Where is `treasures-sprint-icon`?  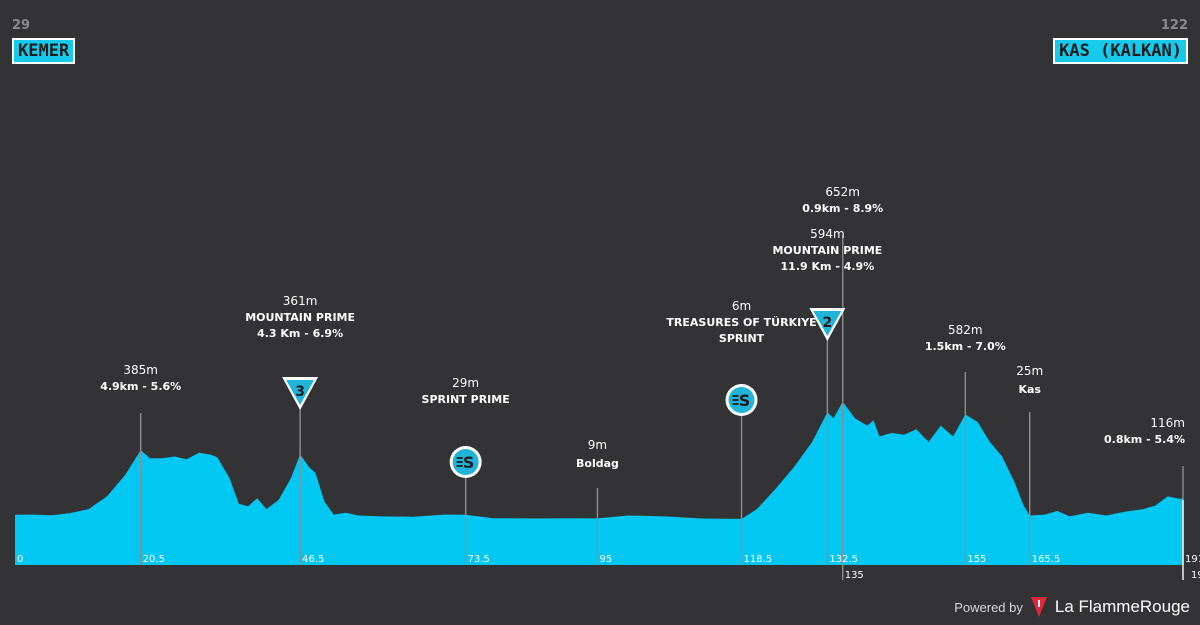
treasures-sprint-icon is located at coordinates (741, 400).